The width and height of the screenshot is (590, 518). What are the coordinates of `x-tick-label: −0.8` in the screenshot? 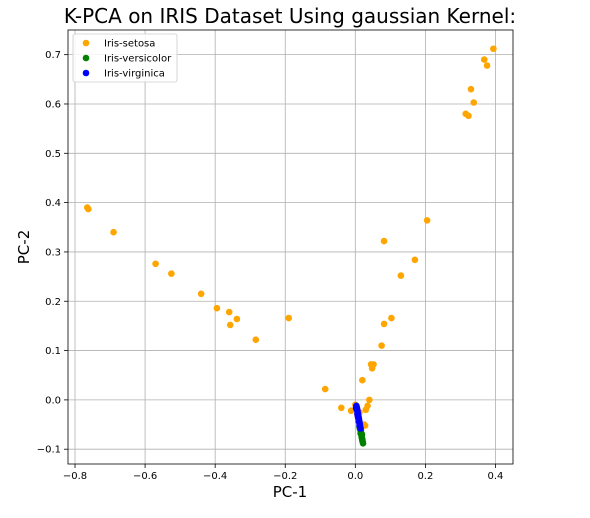 It's located at (75, 476).